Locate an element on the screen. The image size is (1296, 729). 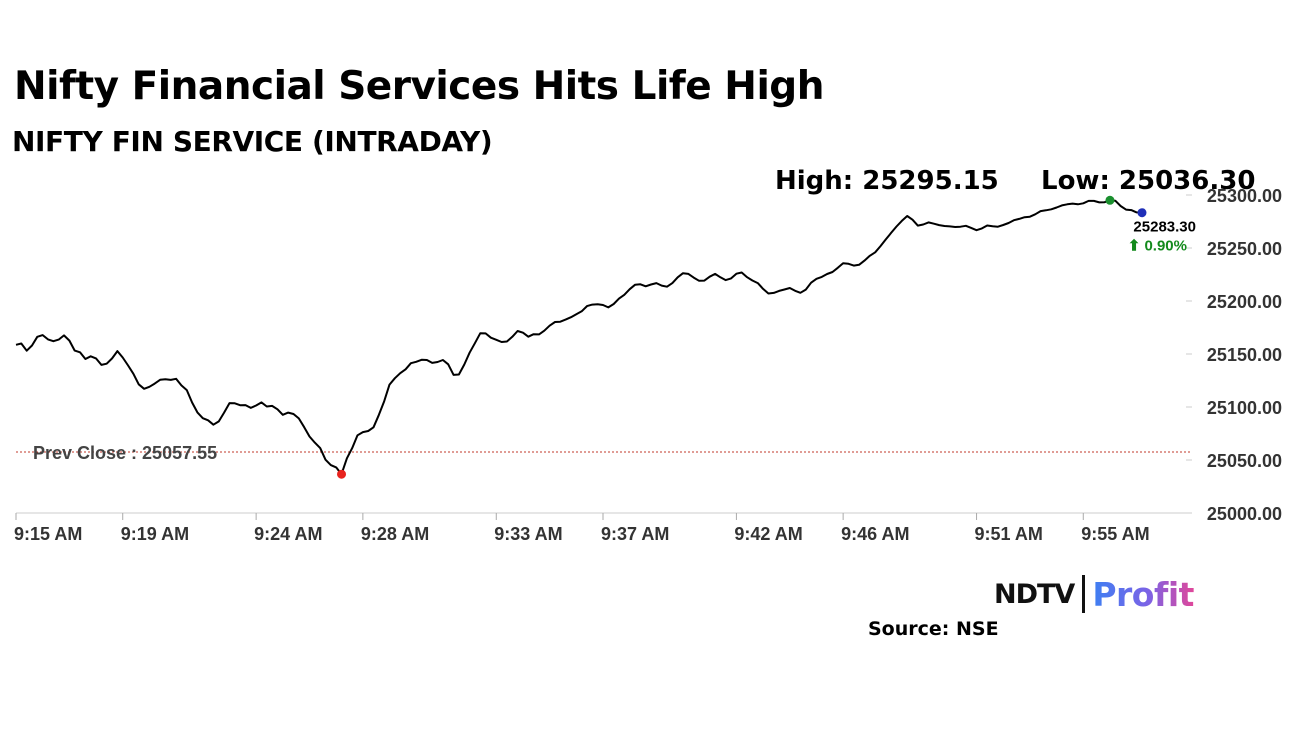
logo-divider is located at coordinates (1084, 594).